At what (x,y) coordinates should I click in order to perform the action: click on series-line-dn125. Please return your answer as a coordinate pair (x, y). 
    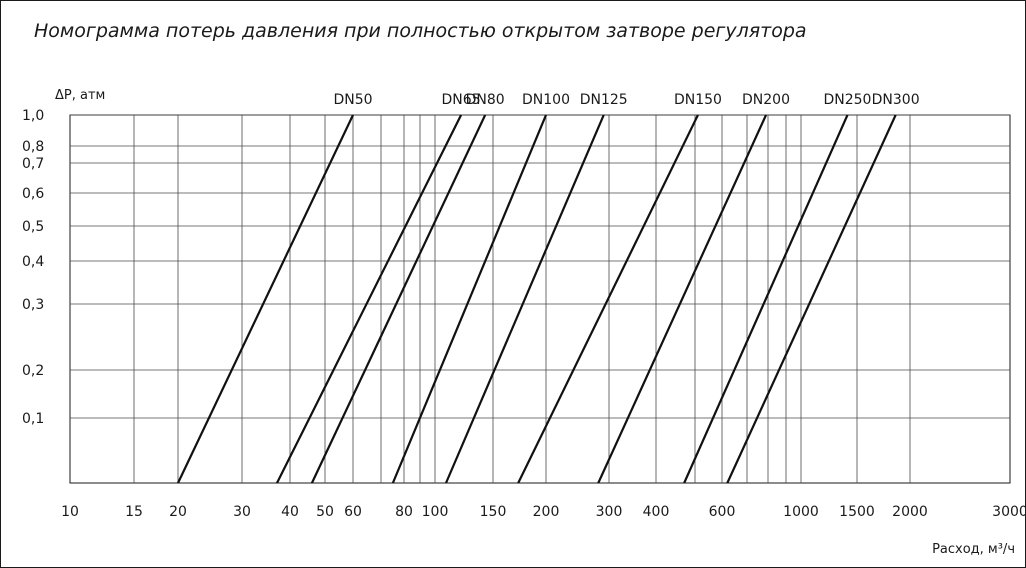
    Looking at the image, I should click on (524, 299).